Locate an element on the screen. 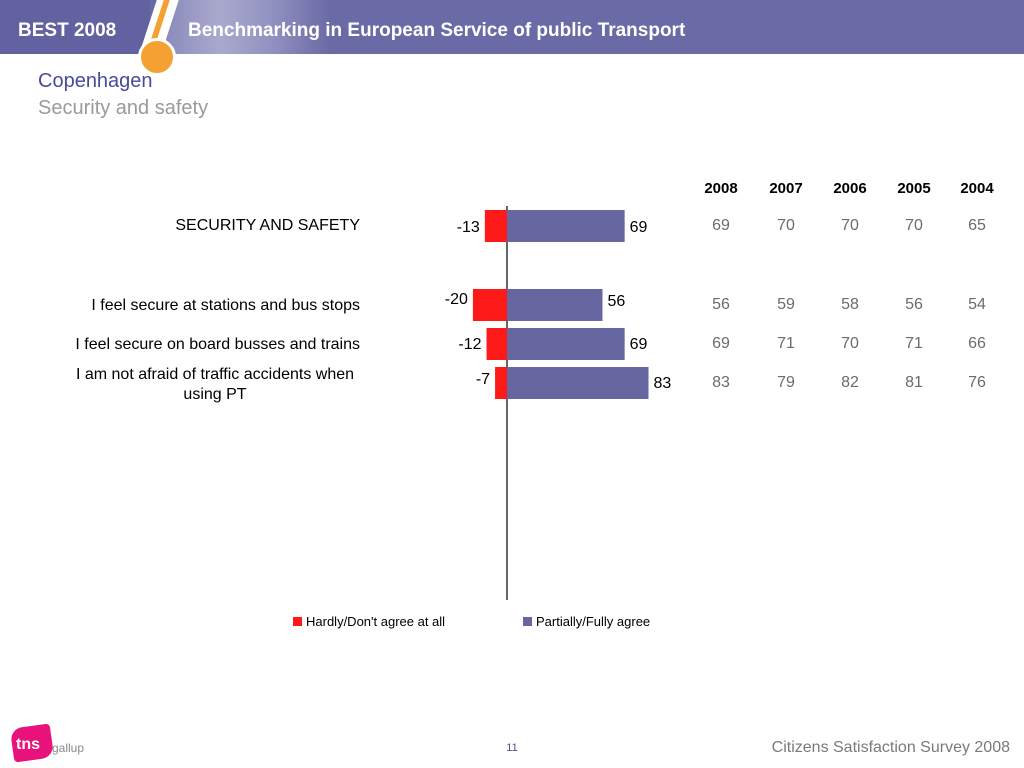 Image resolution: width=1024 pixels, height=768 pixels. value-label-negative: -12 is located at coordinates (469, 344).